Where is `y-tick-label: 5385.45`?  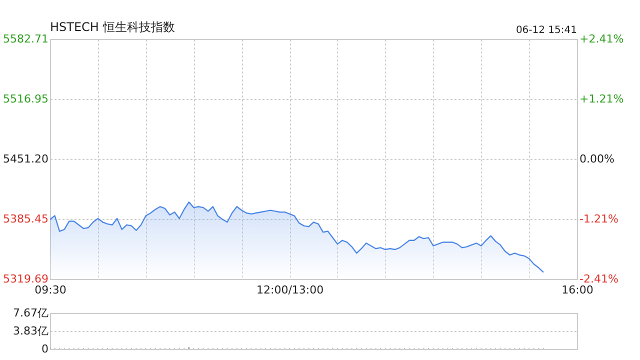 y-tick-label: 5385.45 is located at coordinates (25, 219).